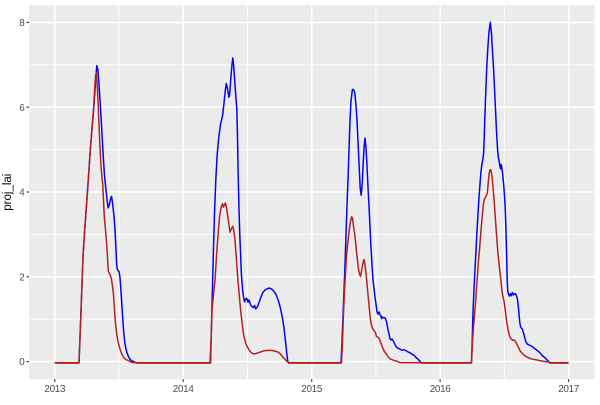 This screenshot has height=405, width=600. I want to click on svg-text: 2015, so click(312, 389).